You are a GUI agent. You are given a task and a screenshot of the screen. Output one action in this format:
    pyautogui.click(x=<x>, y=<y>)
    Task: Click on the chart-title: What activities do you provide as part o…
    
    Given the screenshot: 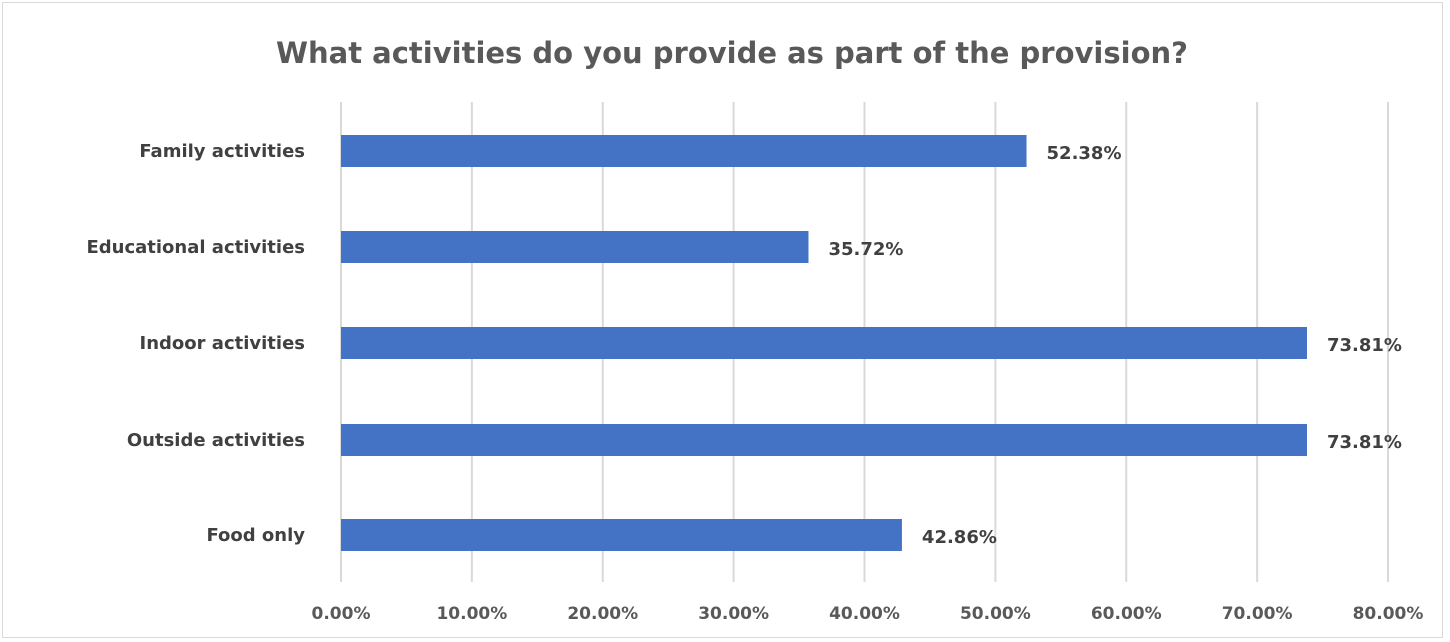 What is the action you would take?
    pyautogui.click(x=732, y=53)
    